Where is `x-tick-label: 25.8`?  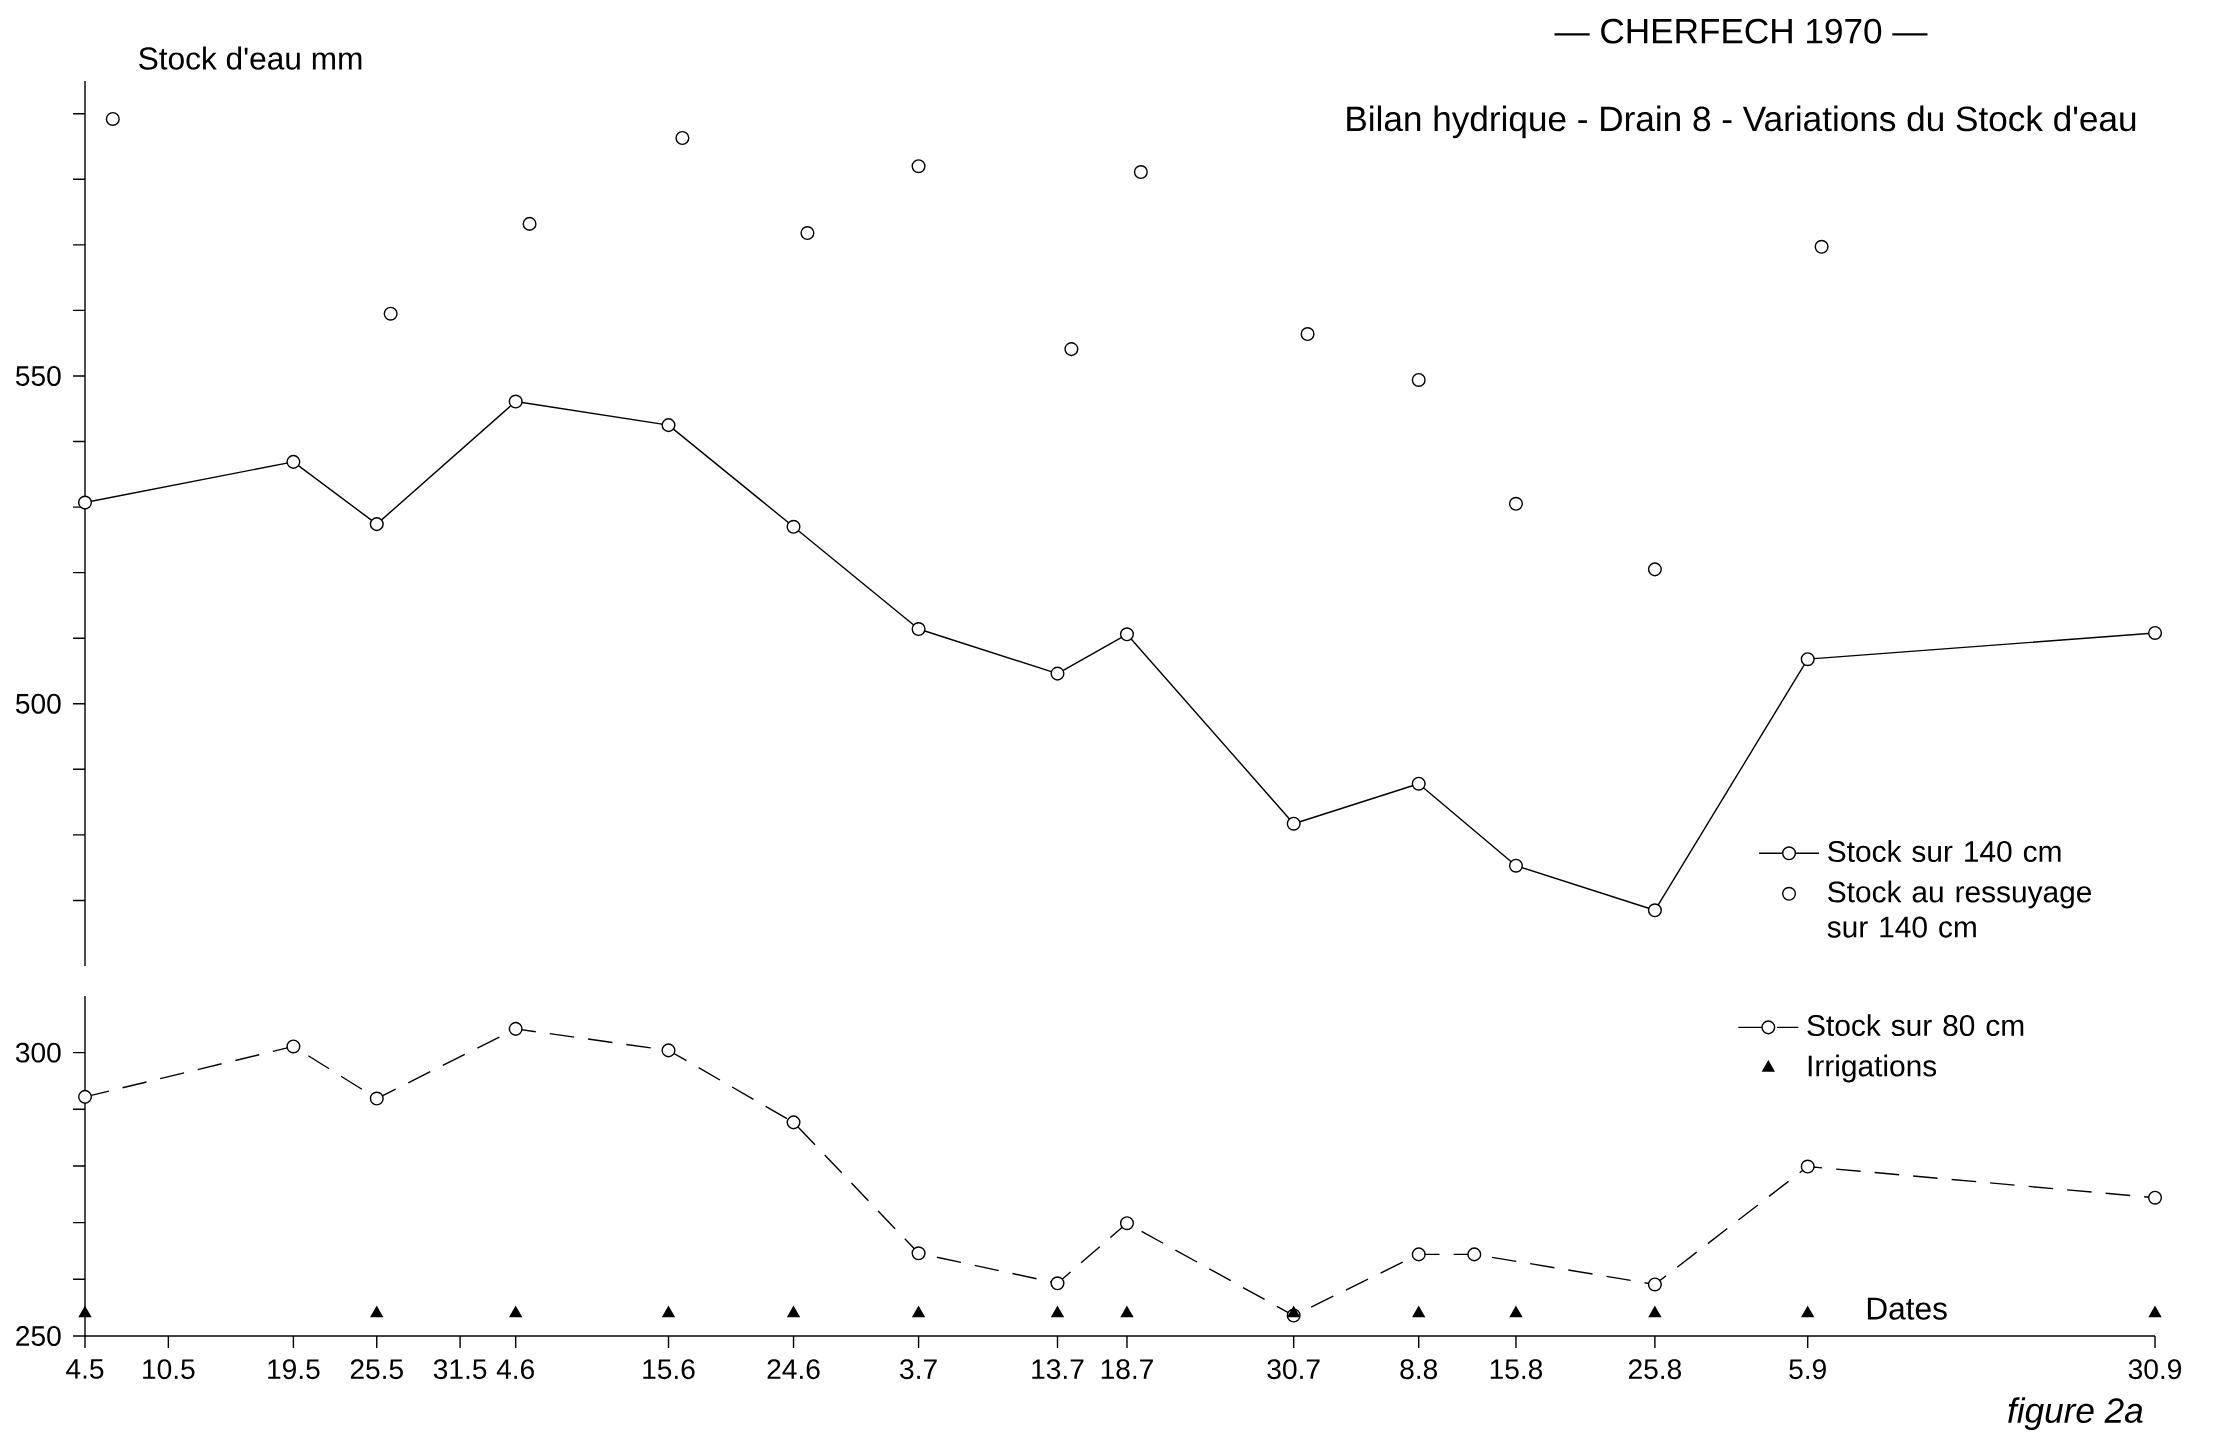 x-tick-label: 25.8 is located at coordinates (1654, 1369).